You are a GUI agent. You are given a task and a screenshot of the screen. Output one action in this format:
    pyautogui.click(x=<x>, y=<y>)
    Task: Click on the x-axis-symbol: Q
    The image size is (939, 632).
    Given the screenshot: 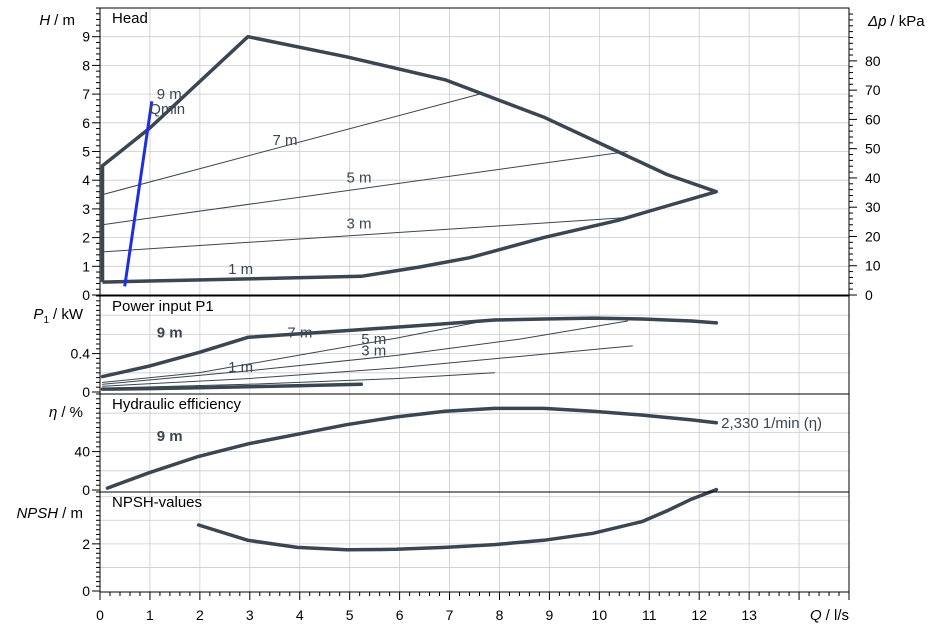 What is the action you would take?
    pyautogui.click(x=816, y=615)
    